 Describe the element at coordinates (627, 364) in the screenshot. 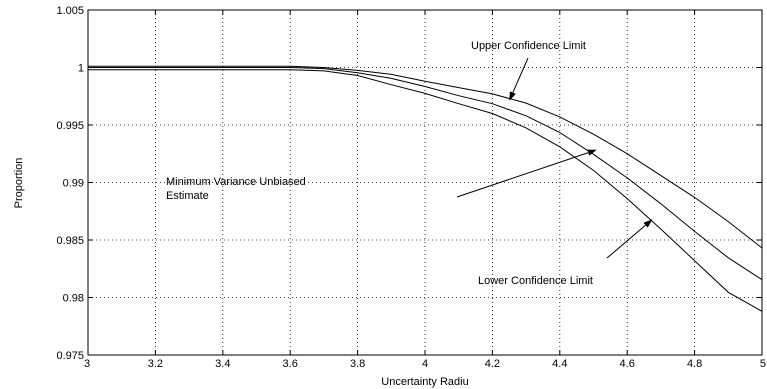

I see `x-tick-label: 4.6` at that location.